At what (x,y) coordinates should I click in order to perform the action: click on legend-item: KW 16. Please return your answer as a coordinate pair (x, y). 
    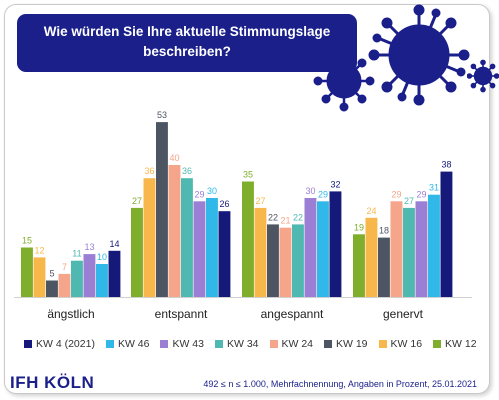
    Looking at the image, I should click on (400, 344).